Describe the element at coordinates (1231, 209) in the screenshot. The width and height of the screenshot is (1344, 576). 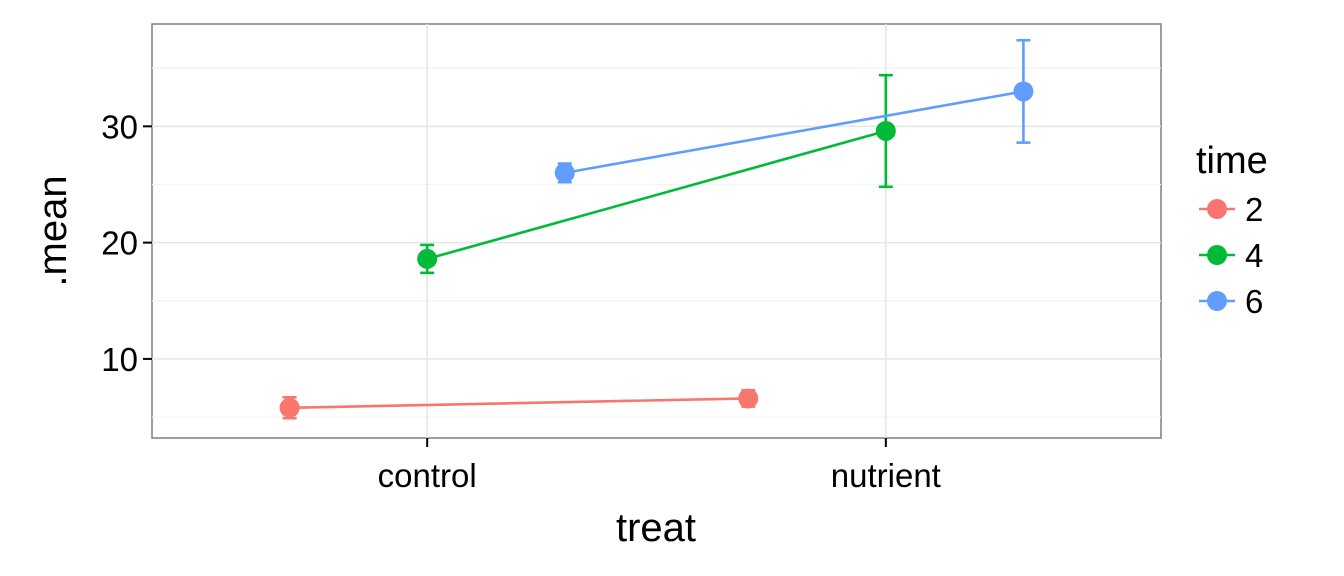
I see `legend-item-2: 2` at that location.